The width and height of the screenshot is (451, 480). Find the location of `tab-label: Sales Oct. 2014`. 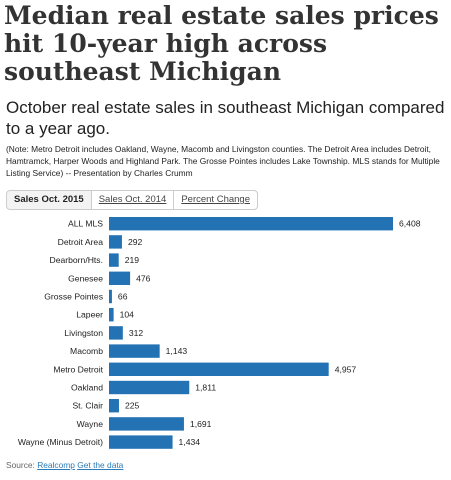

tab-label: Sales Oct. 2014 is located at coordinates (132, 199).